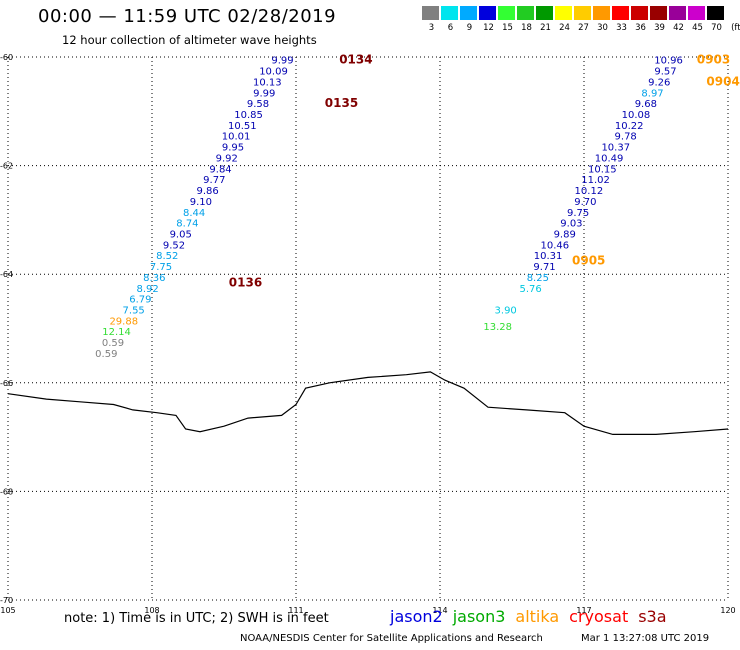 The height and width of the screenshot is (650, 740). What do you see at coordinates (585, 202) in the screenshot?
I see `wave-height-value: 9.70` at bounding box center [585, 202].